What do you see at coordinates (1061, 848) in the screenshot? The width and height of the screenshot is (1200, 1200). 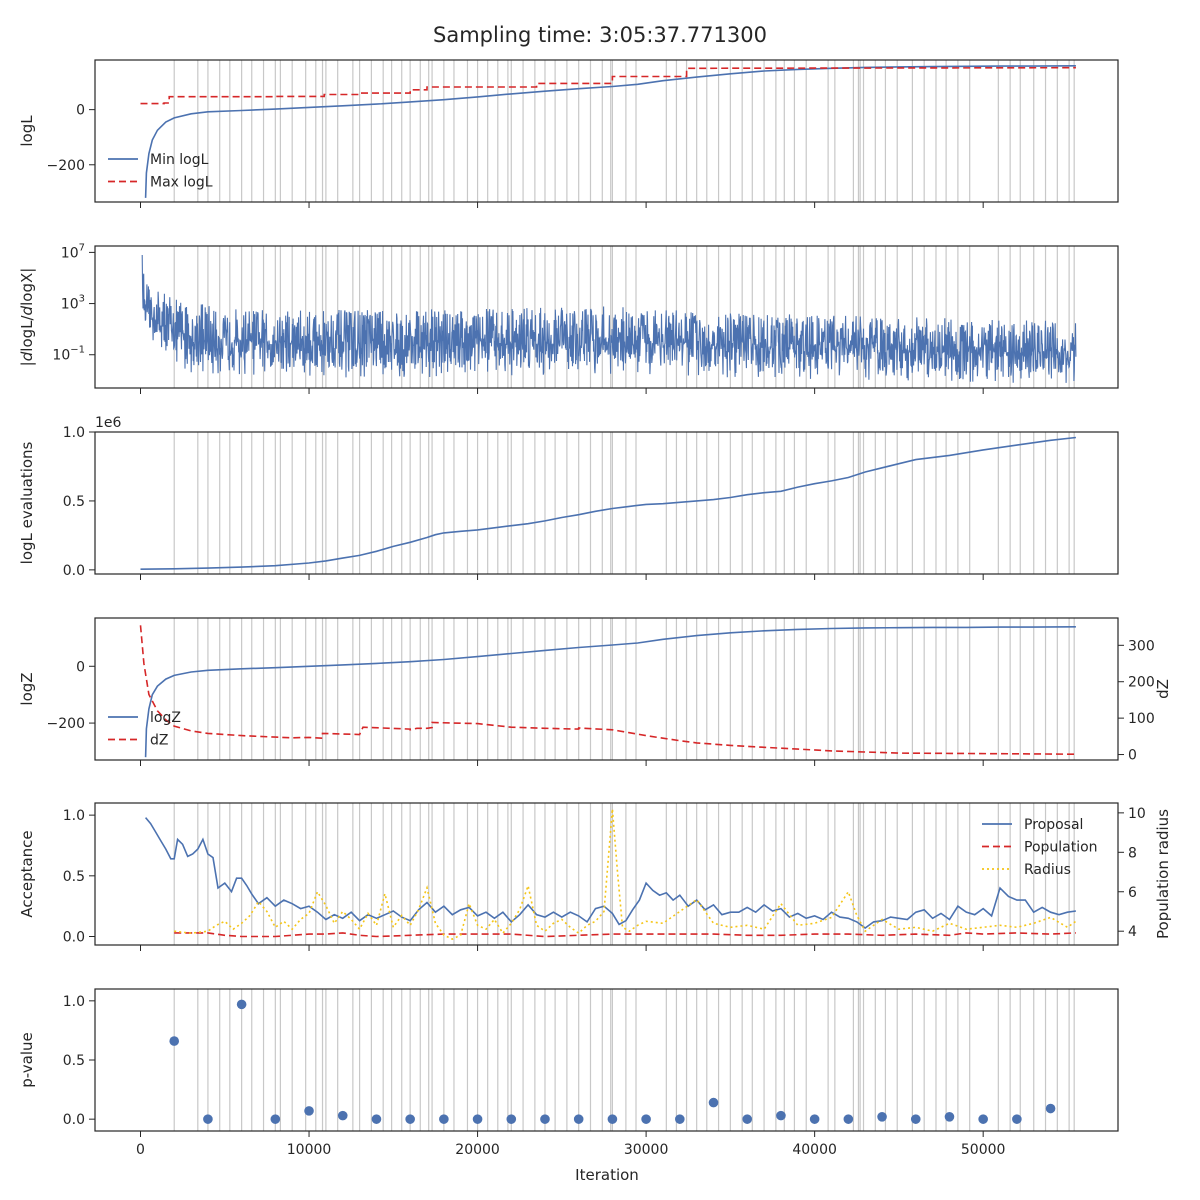 I see `legend-label: Population` at bounding box center [1061, 848].